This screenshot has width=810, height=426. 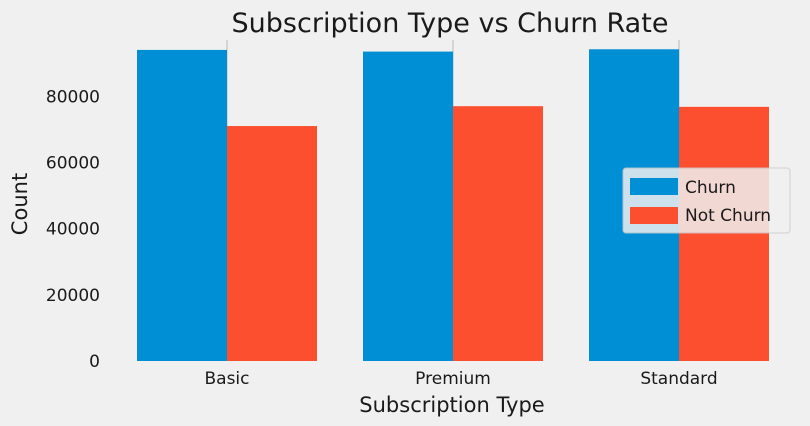 What do you see at coordinates (453, 379) in the screenshot?
I see `x-tick-label: Premium` at bounding box center [453, 379].